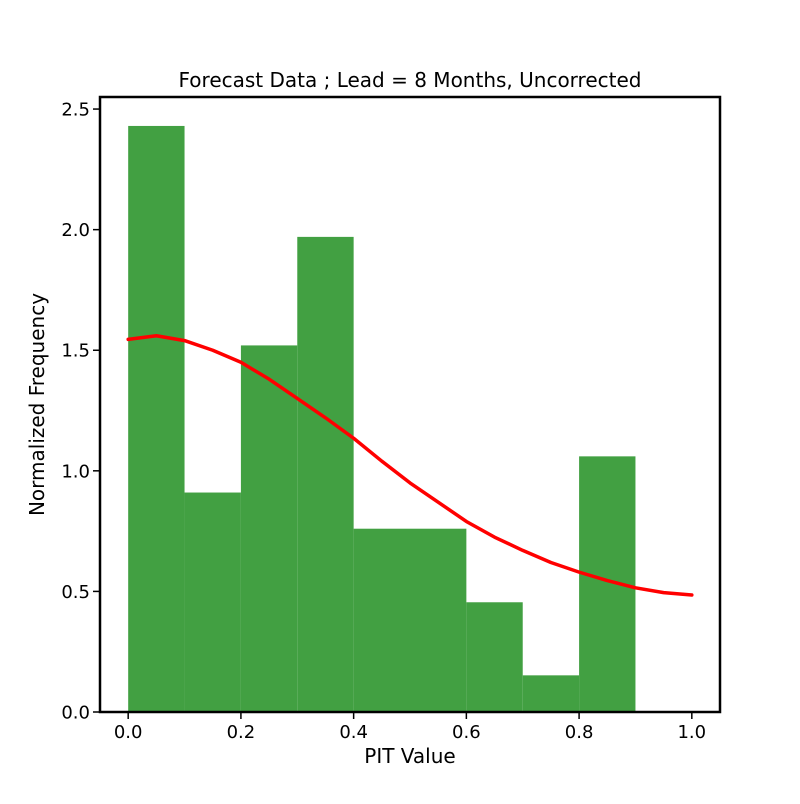 This screenshot has height=804, width=800. Describe the element at coordinates (75, 351) in the screenshot. I see `y-tick-label: 1.5` at that location.